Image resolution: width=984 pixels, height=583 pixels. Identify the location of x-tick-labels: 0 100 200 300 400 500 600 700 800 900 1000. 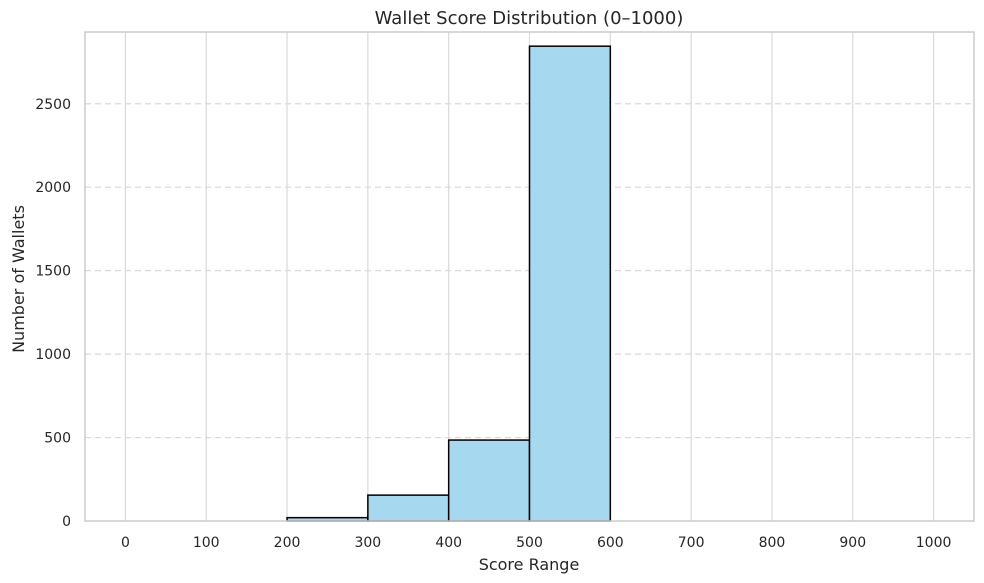
(536, 543).